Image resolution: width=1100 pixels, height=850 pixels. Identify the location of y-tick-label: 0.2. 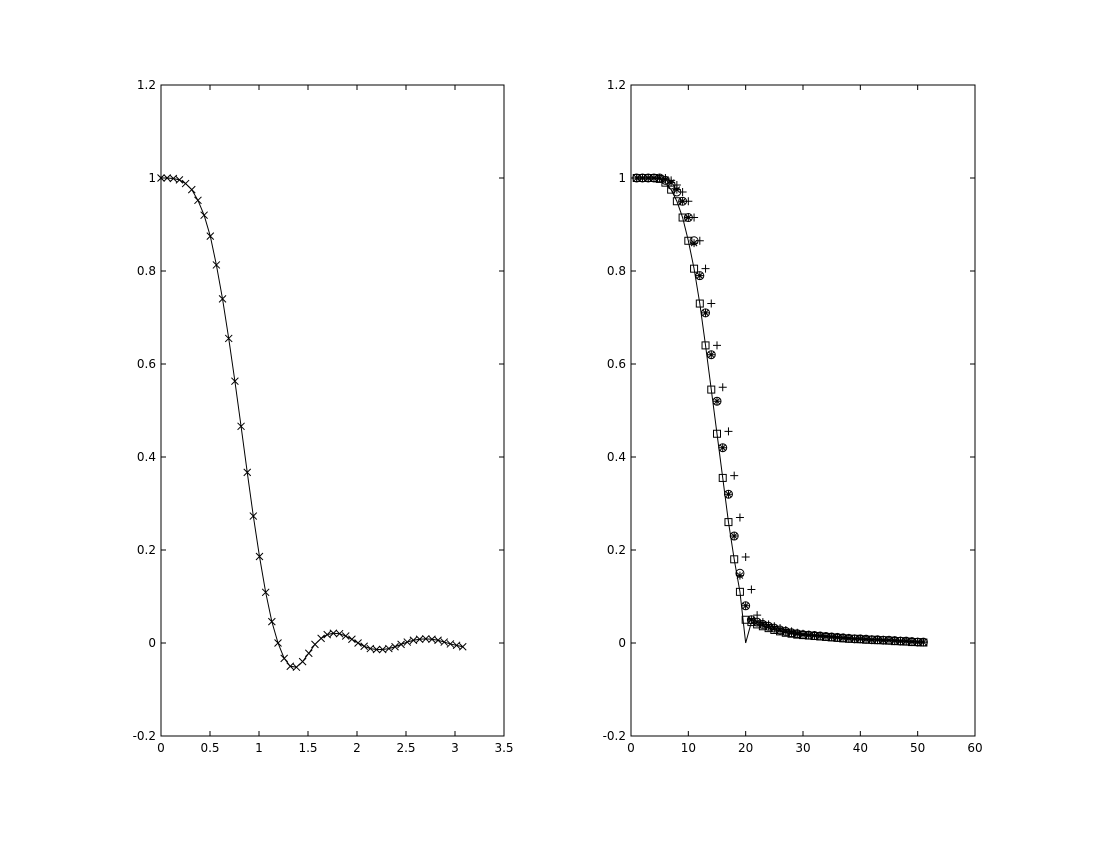
(146, 550).